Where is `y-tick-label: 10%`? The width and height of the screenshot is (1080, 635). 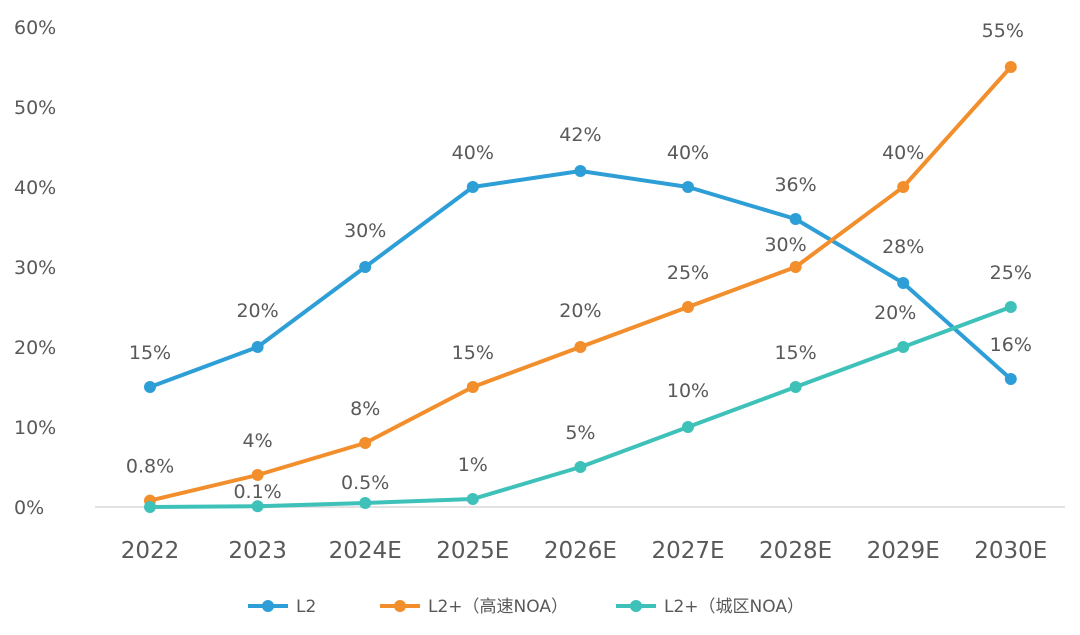 y-tick-label: 10% is located at coordinates (35, 428).